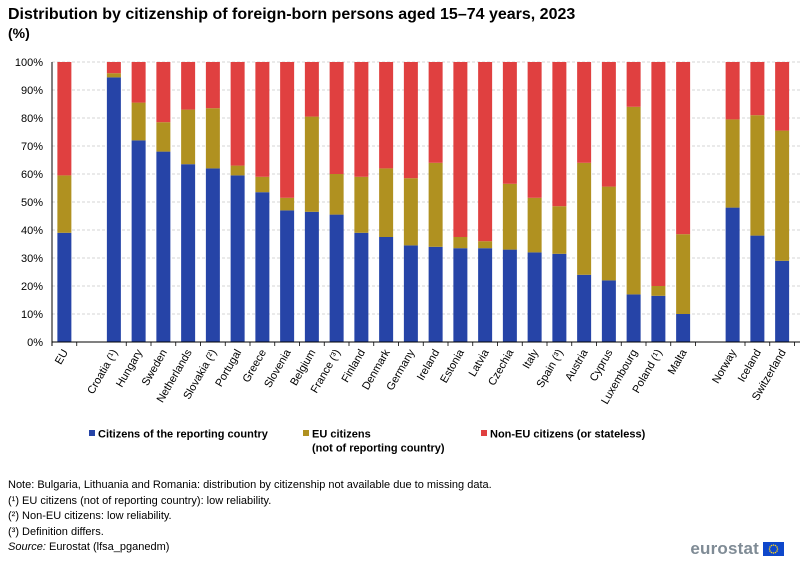 The width and height of the screenshot is (808, 565). I want to click on y-tick-label: 80%, so click(32, 119).